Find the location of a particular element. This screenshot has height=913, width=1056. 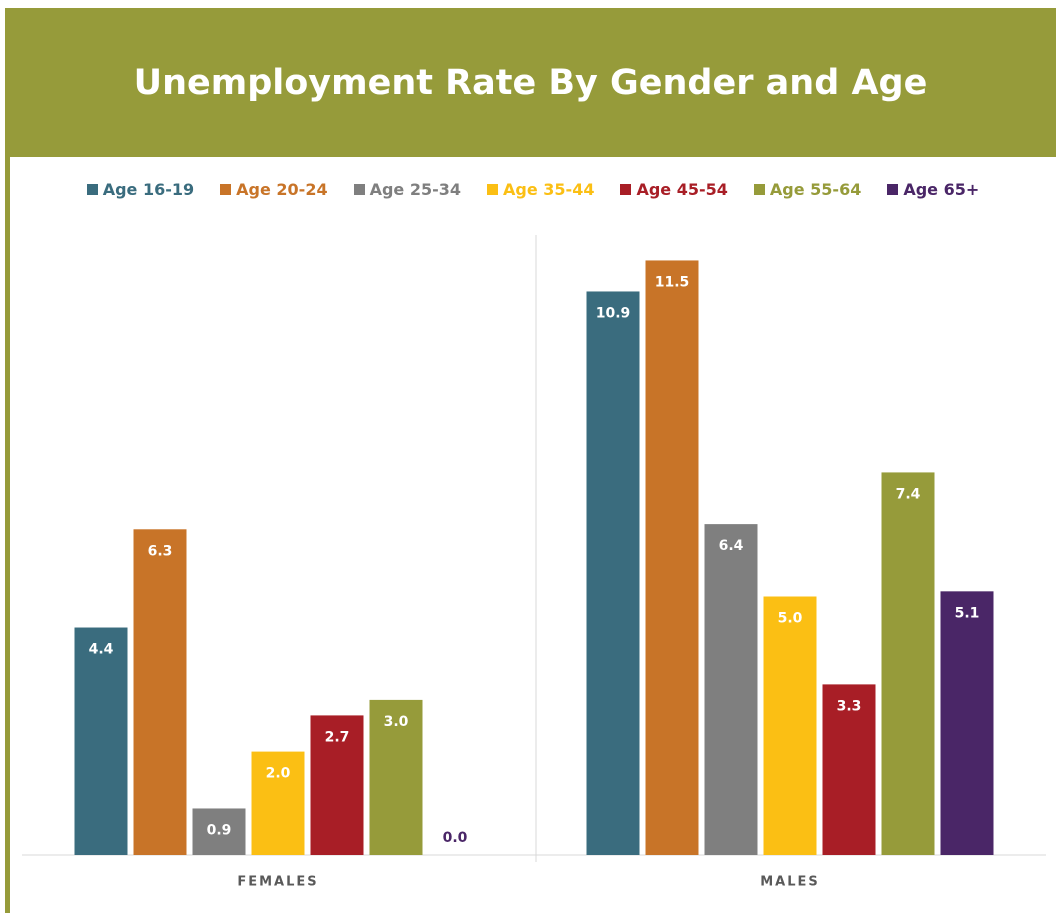

value-label: 5.0 is located at coordinates (790, 619).